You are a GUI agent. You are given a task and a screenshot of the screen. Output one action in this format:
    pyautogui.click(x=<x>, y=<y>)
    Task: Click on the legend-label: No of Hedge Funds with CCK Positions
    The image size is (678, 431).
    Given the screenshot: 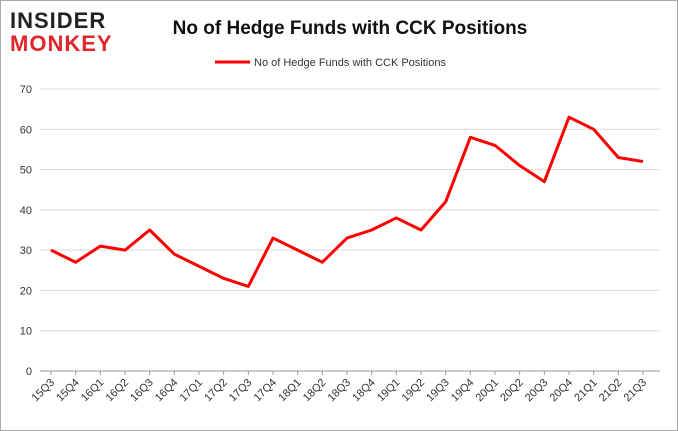 What is the action you would take?
    pyautogui.click(x=350, y=63)
    